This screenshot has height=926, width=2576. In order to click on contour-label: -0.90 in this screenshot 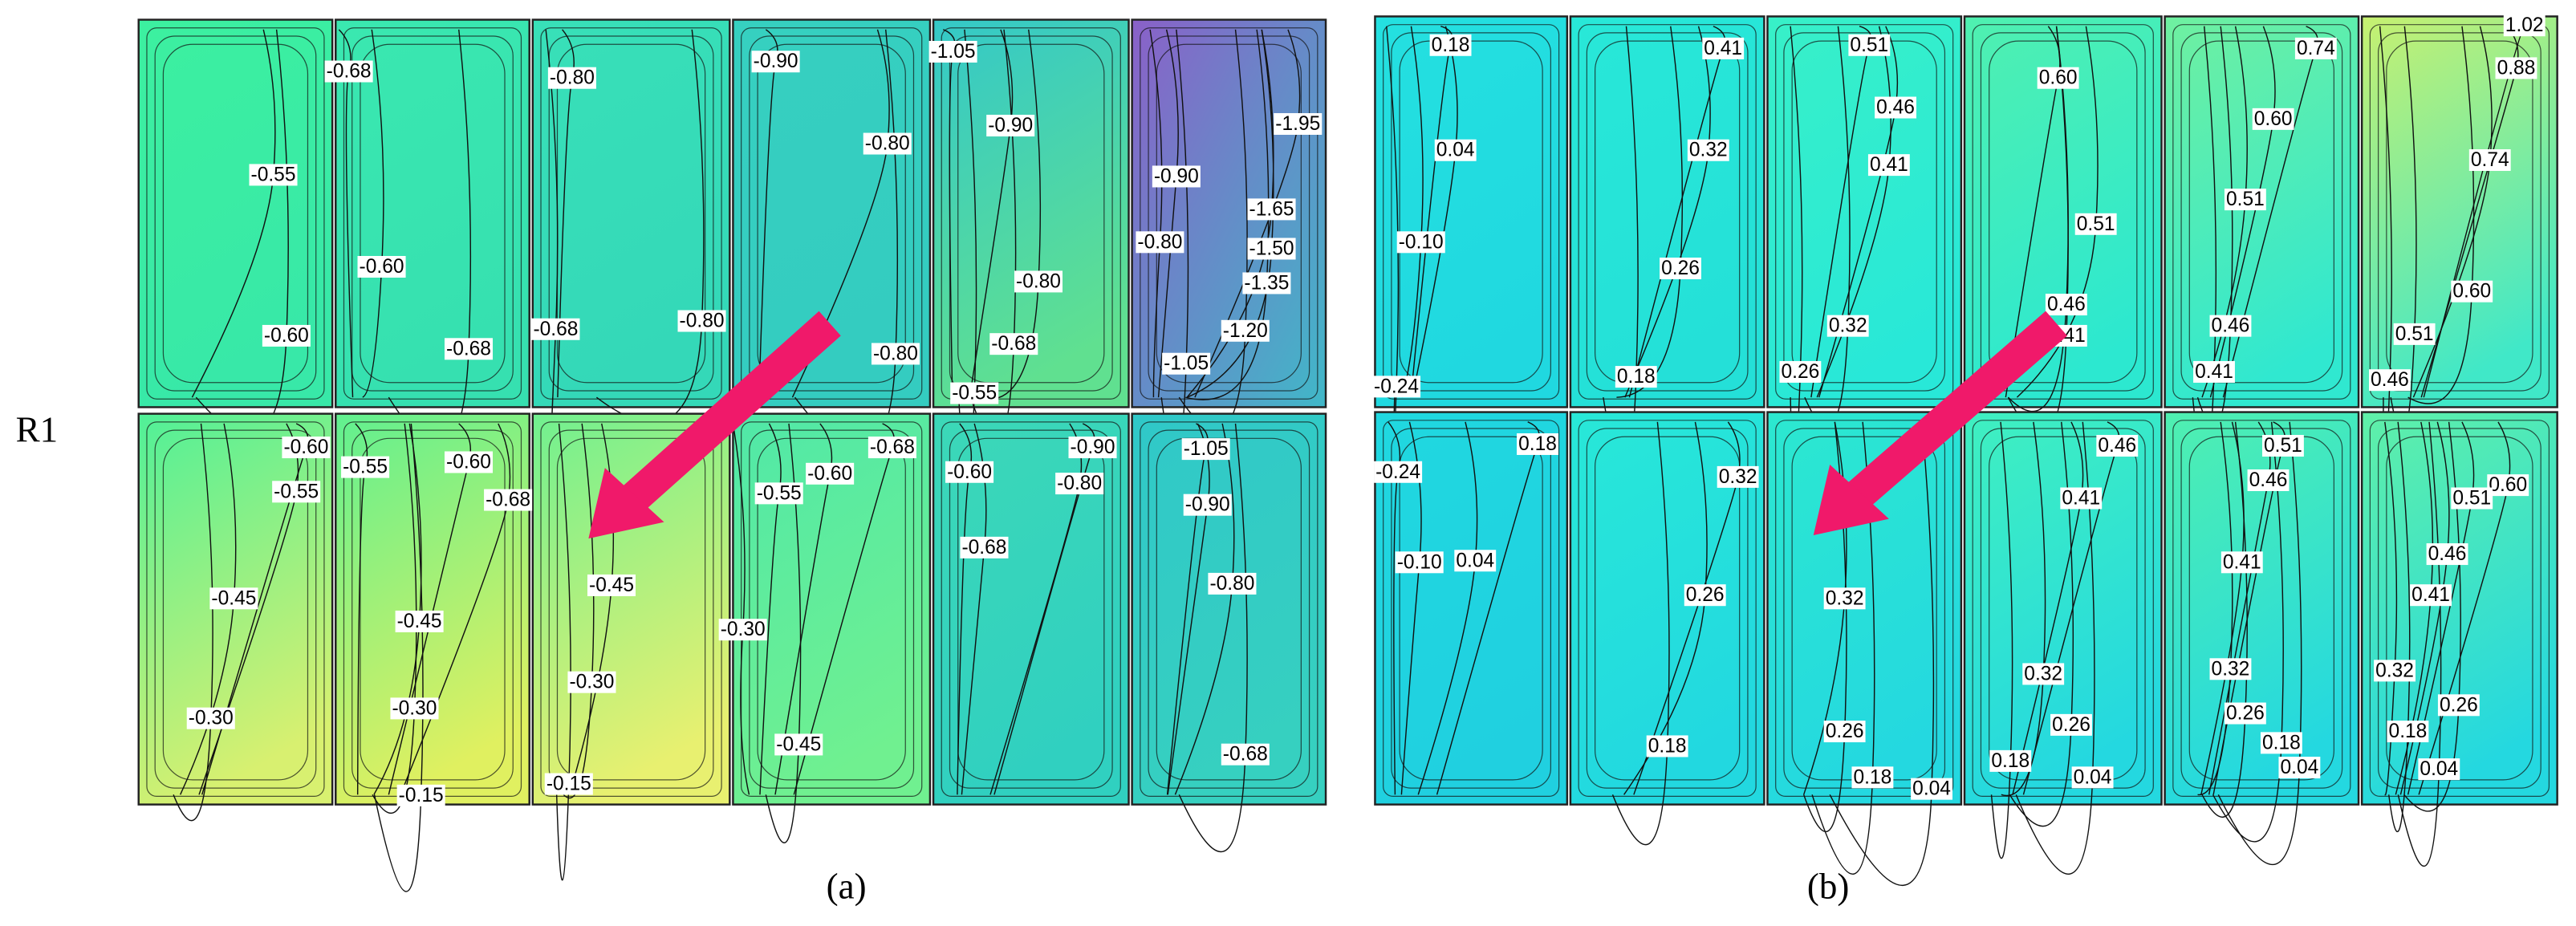, I will do `click(1176, 176)`.